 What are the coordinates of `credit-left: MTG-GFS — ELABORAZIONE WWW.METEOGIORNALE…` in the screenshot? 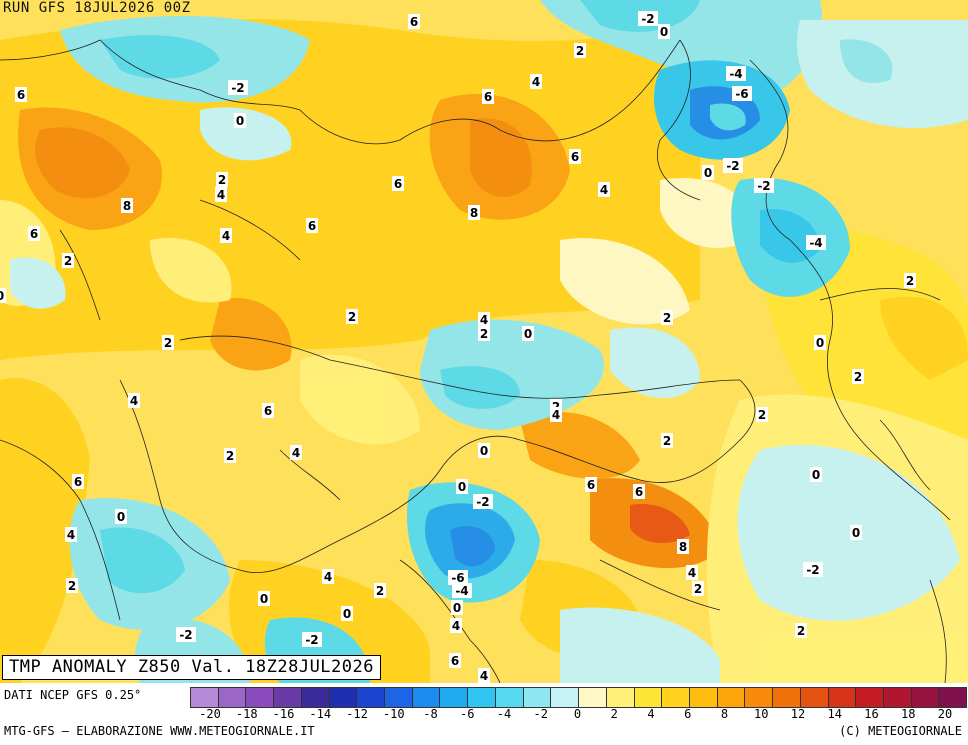 It's located at (159, 731).